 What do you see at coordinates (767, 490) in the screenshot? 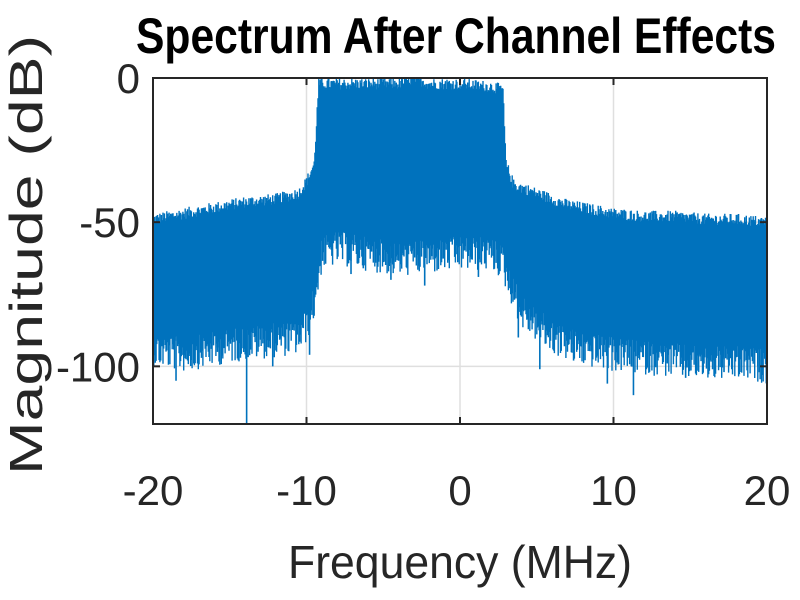
I see `x-tick-label: 20` at bounding box center [767, 490].